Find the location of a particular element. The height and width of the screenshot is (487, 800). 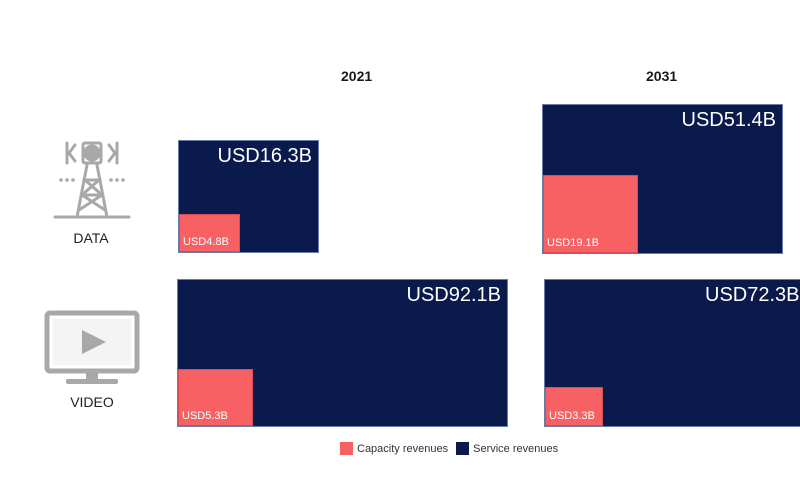

monitor-play-icon is located at coordinates (92, 347).